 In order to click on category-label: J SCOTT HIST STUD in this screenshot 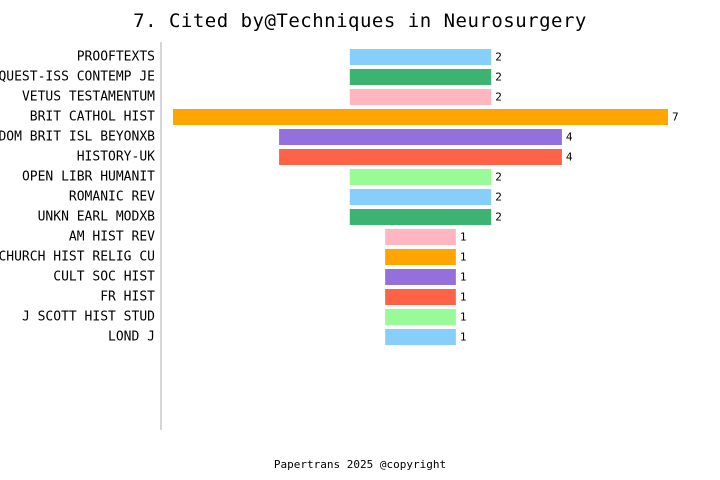, I will do `click(88, 317)`.